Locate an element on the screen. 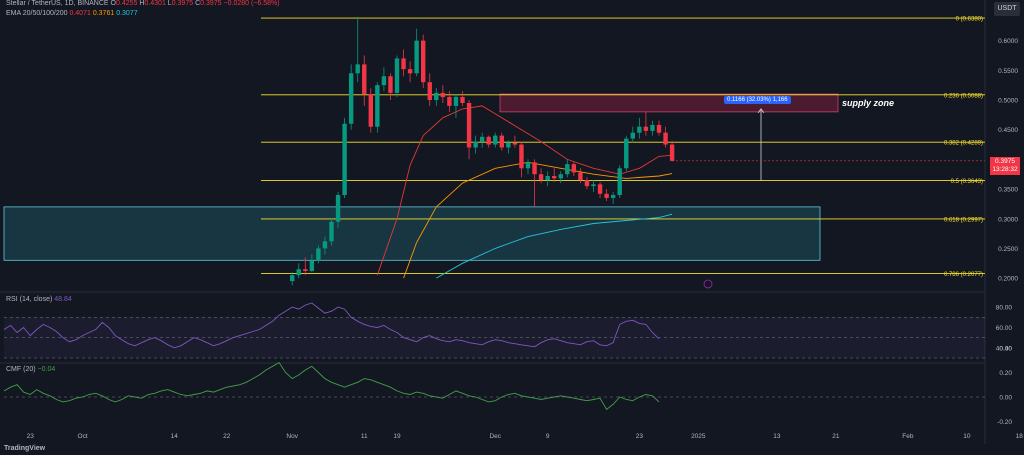  time-tick-label: 10 is located at coordinates (967, 436).